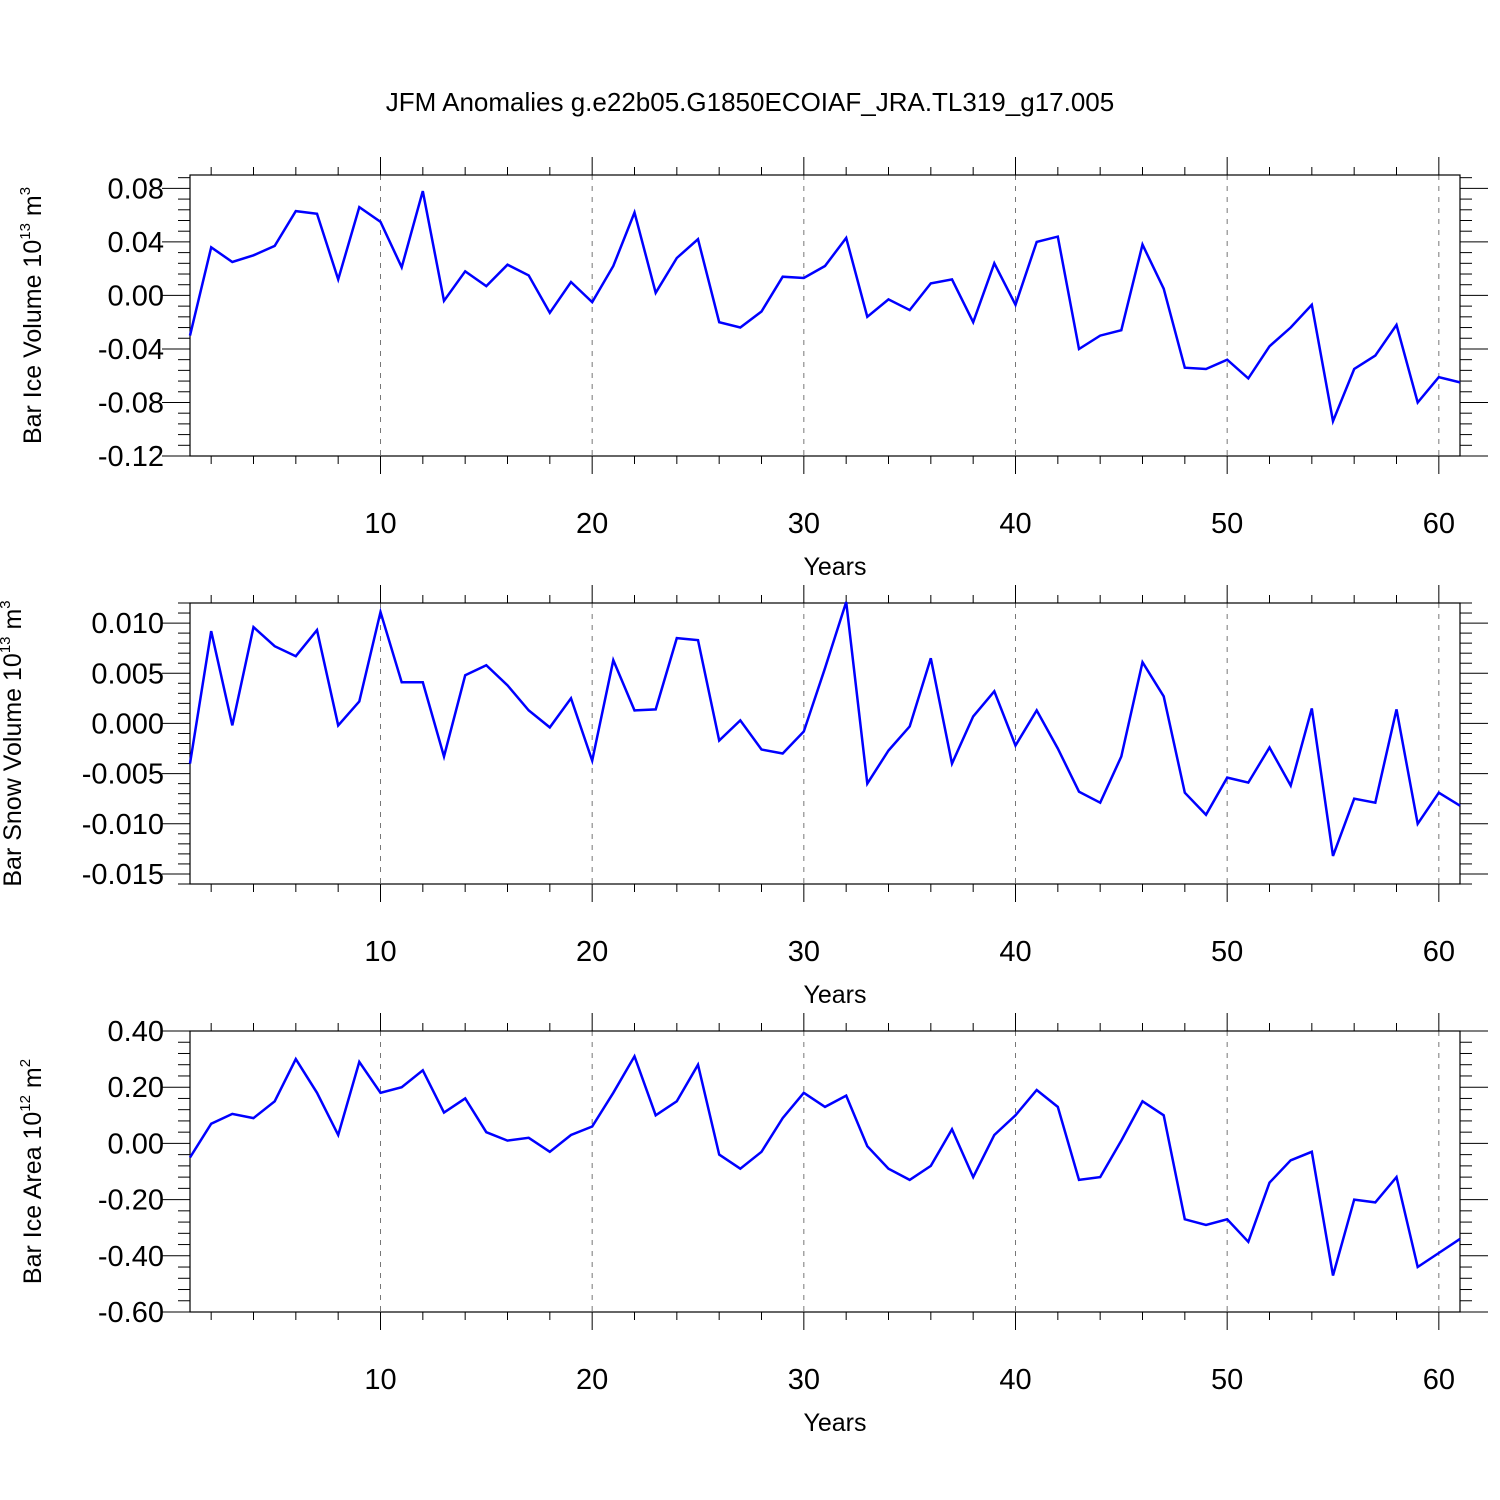 This screenshot has height=1500, width=1500. I want to click on y-tick-label: 0.010, so click(127, 624).